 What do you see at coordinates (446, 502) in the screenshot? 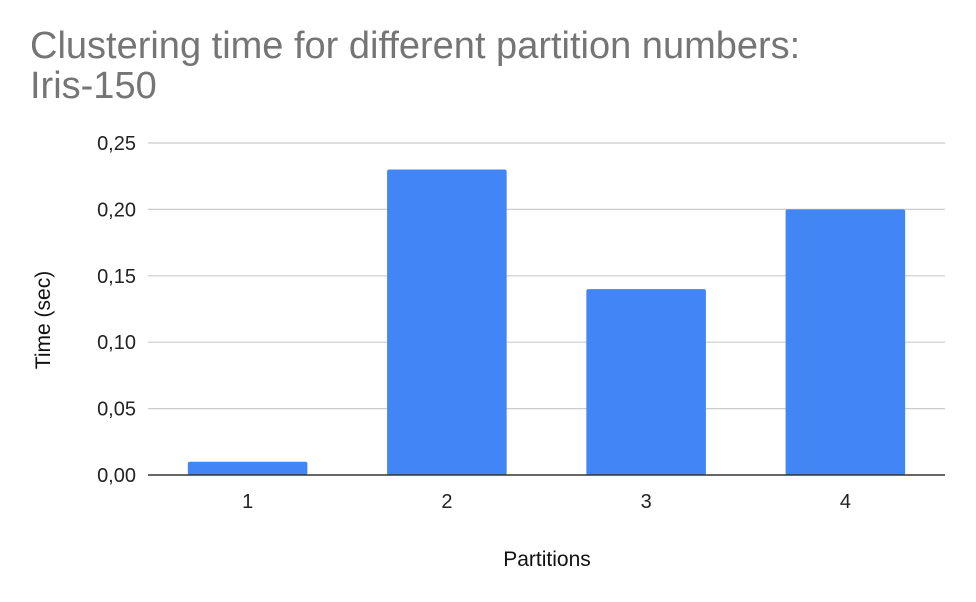
I see `x-tick-label: 2` at bounding box center [446, 502].